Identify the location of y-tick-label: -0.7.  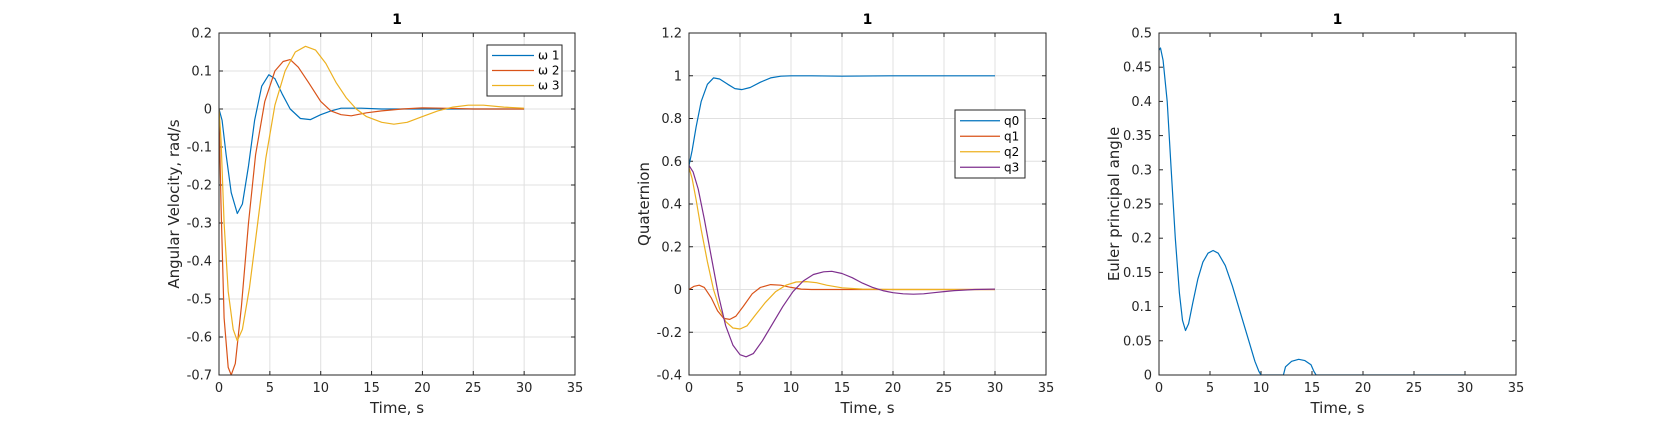
(199, 376).